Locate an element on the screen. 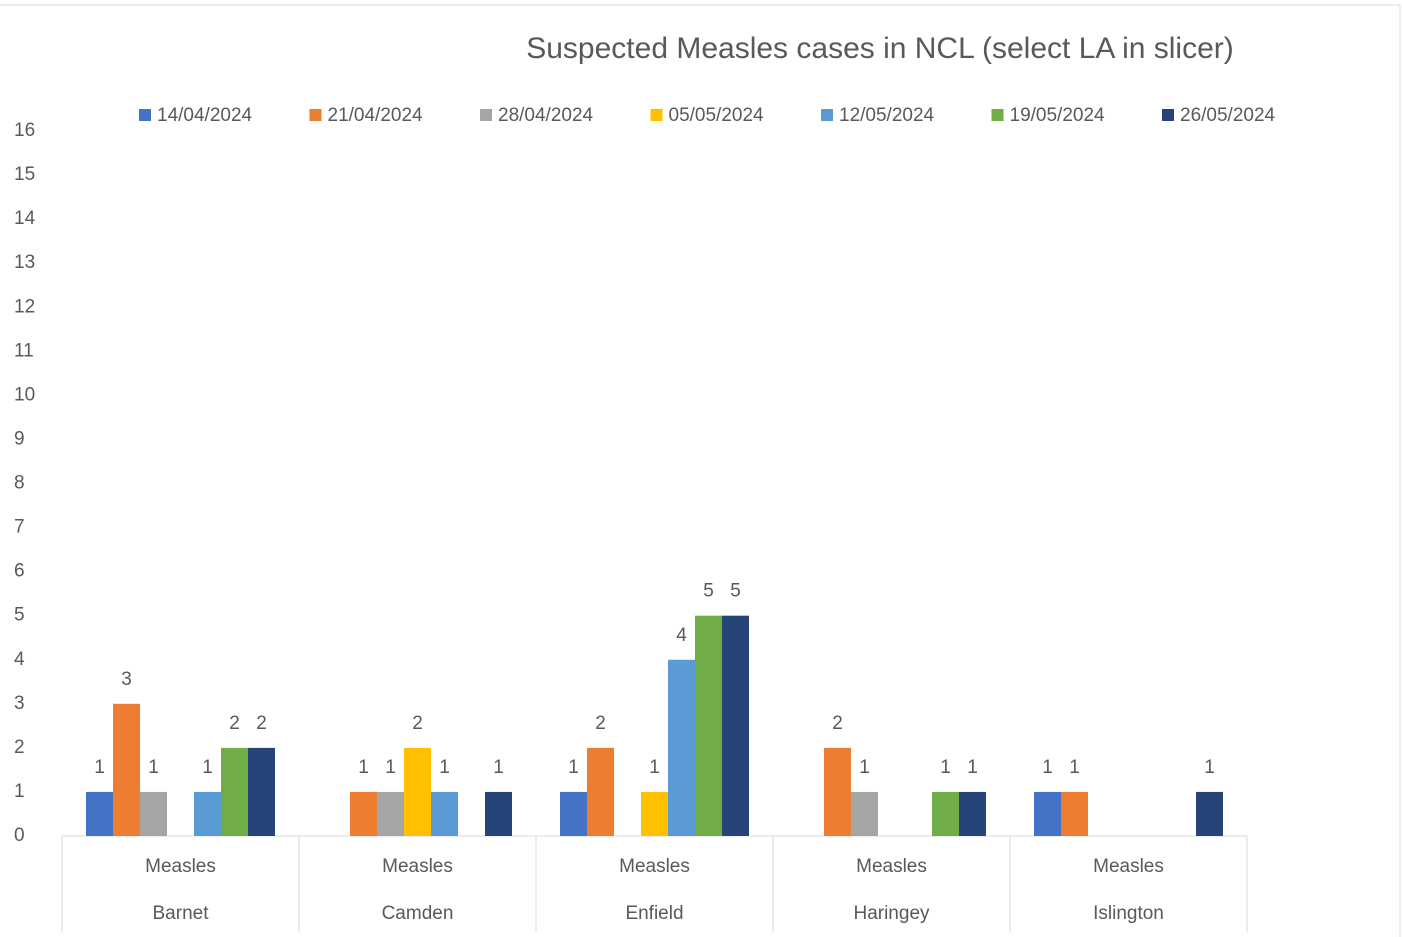 This screenshot has width=1402, height=937. legend-label: 21/04/2024 is located at coordinates (376, 115).